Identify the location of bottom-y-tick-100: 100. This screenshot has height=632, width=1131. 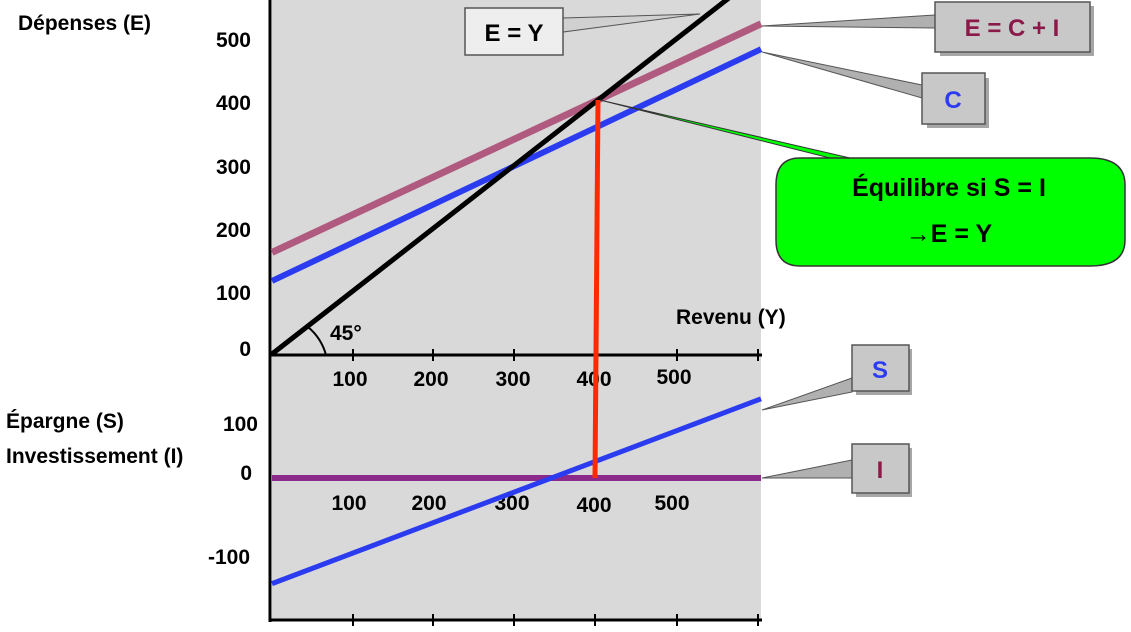
(240, 424).